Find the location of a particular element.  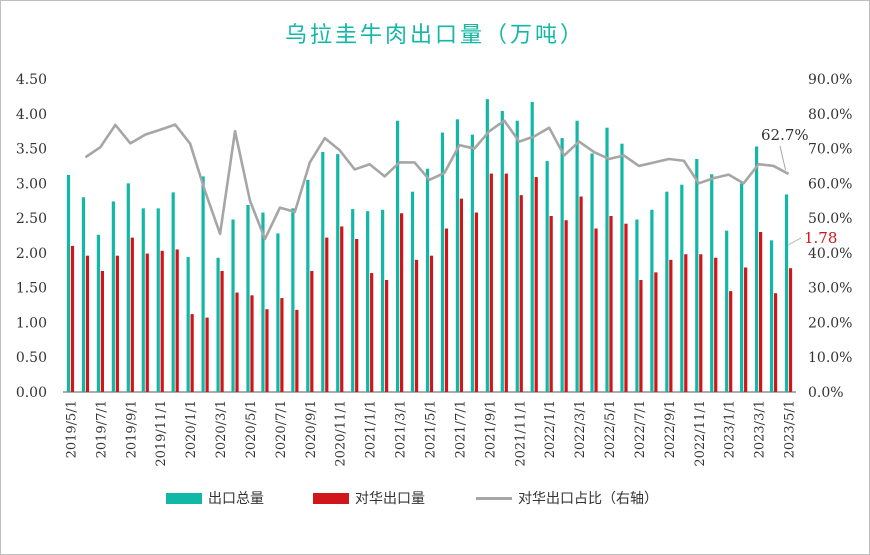

x-tick-label: 2020/7/1 is located at coordinates (281, 429).